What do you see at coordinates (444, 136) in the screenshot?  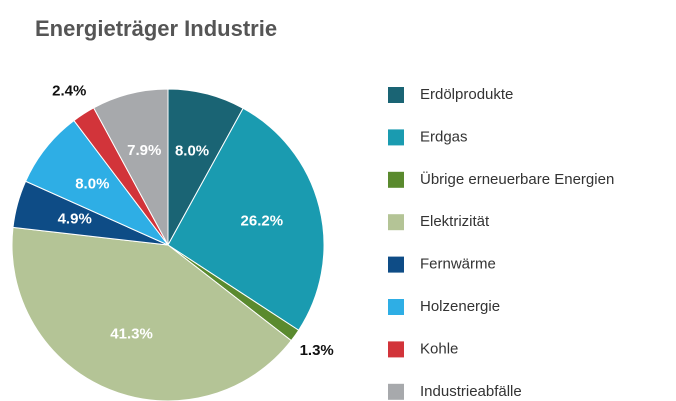 I see `legend-label: Erdgas` at bounding box center [444, 136].